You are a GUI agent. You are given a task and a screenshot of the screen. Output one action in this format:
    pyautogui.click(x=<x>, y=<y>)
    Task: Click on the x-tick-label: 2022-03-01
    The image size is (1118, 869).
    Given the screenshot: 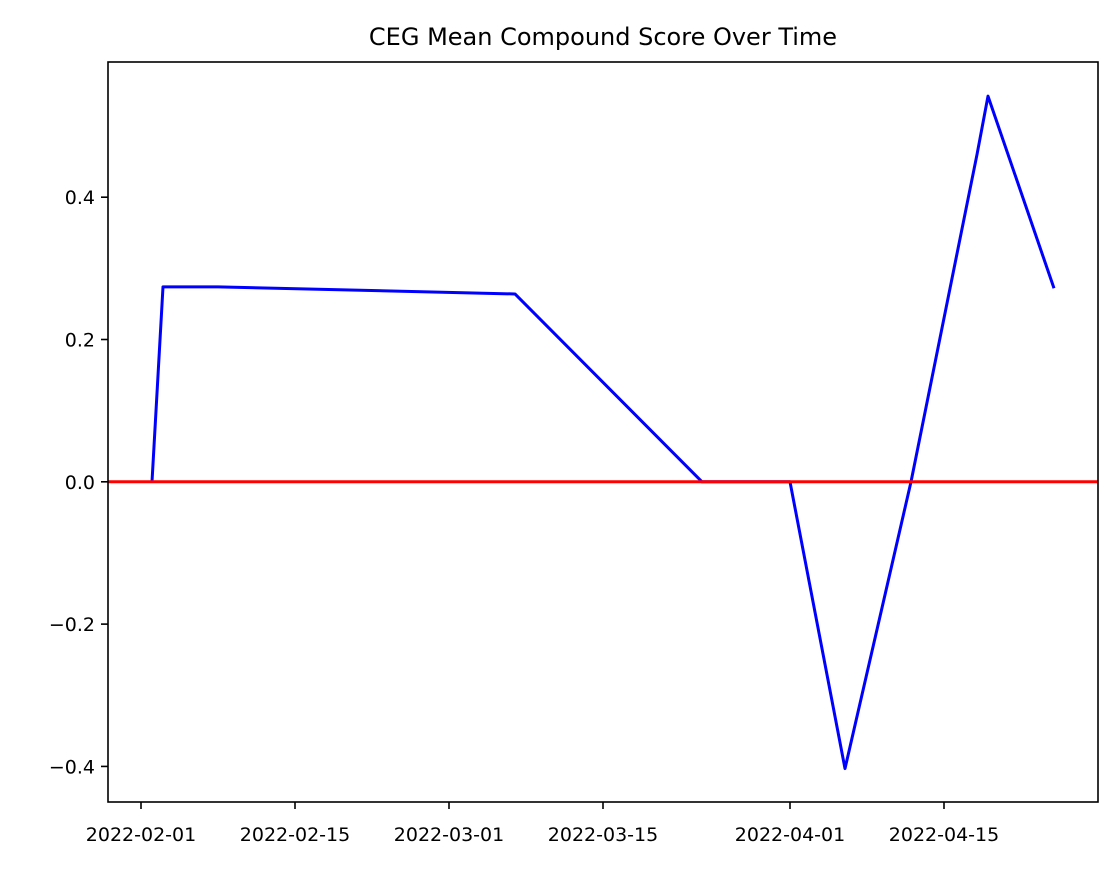 What is the action you would take?
    pyautogui.click(x=449, y=835)
    